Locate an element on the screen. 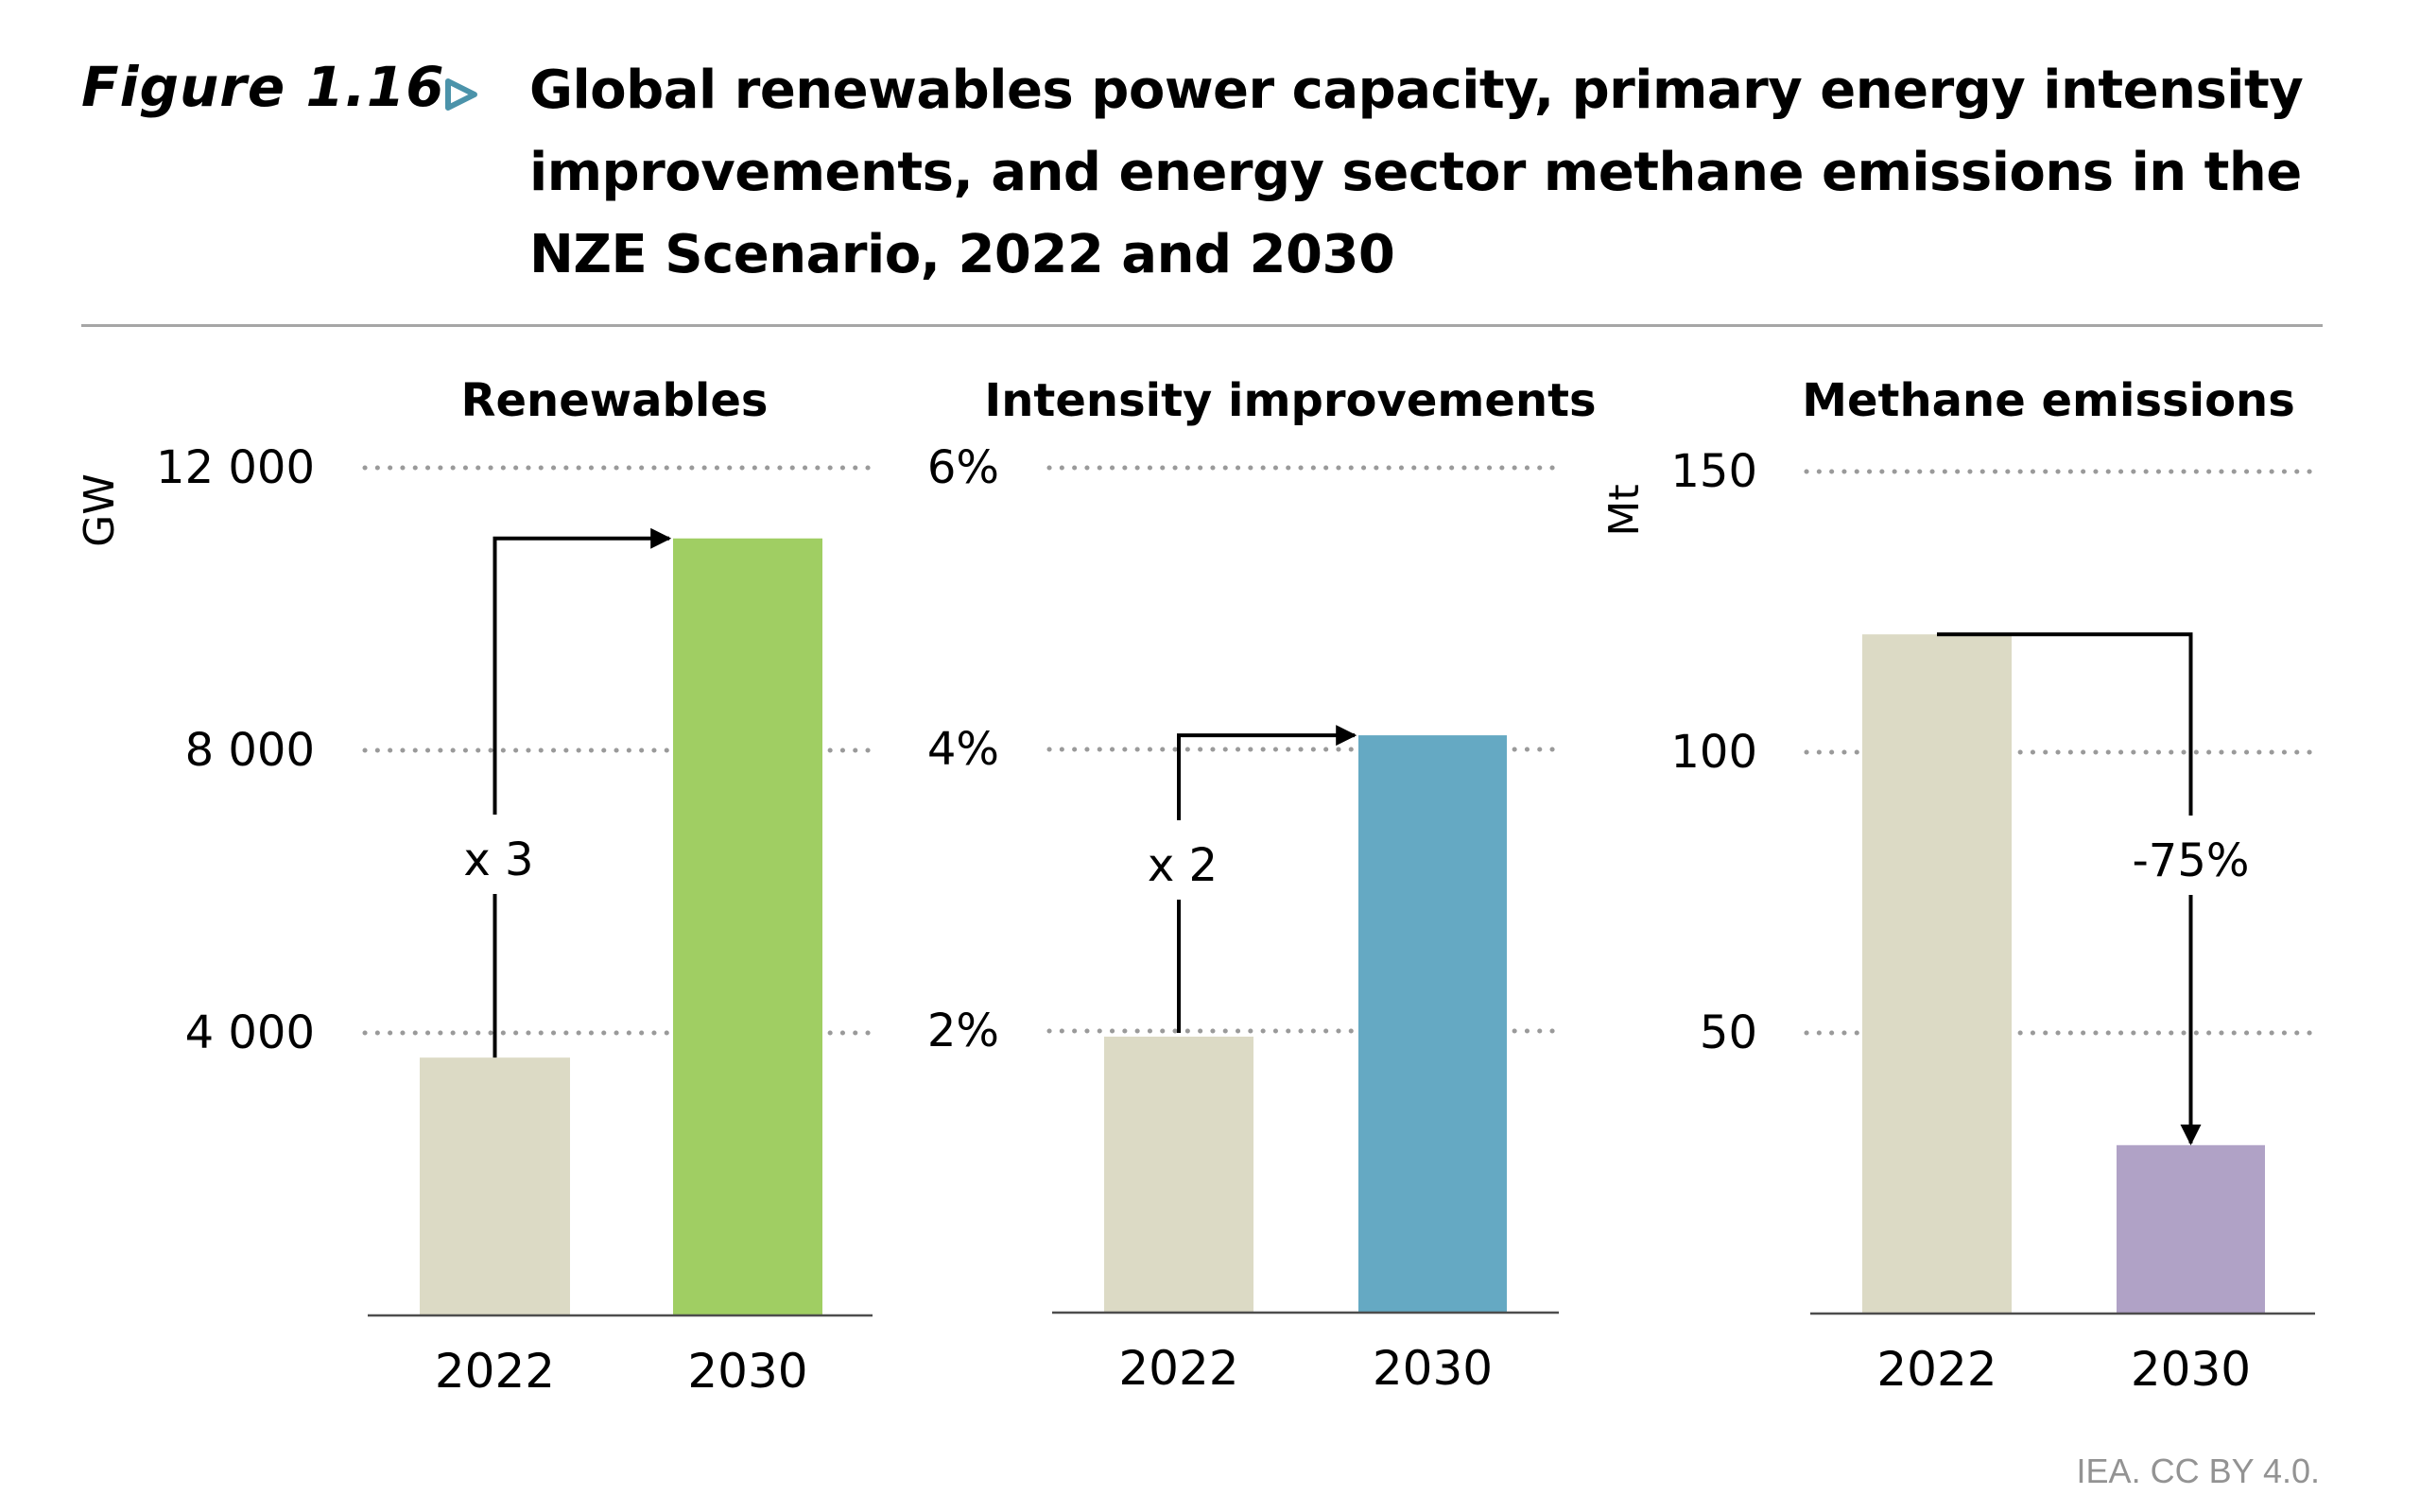  y-tick-label: 8 000 is located at coordinates (250, 750).